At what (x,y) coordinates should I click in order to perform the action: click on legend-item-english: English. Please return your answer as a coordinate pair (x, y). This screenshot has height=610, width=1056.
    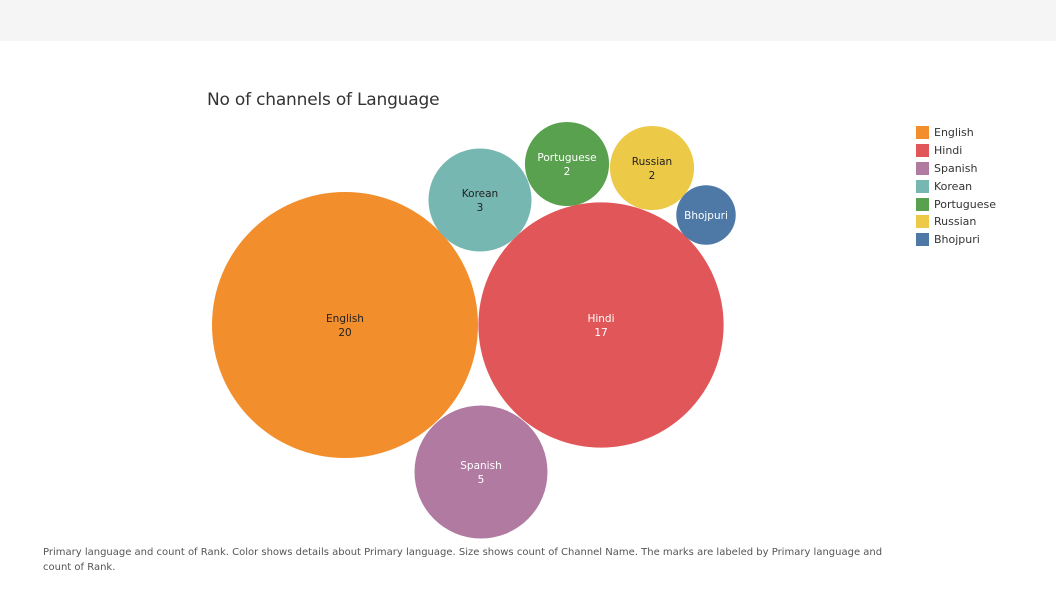
    Looking at the image, I should click on (956, 133).